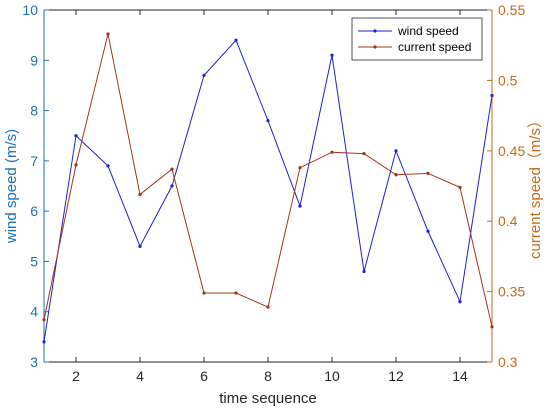  Describe the element at coordinates (11, 186) in the screenshot. I see `left-axis-title: wind speed (m/s)` at that location.